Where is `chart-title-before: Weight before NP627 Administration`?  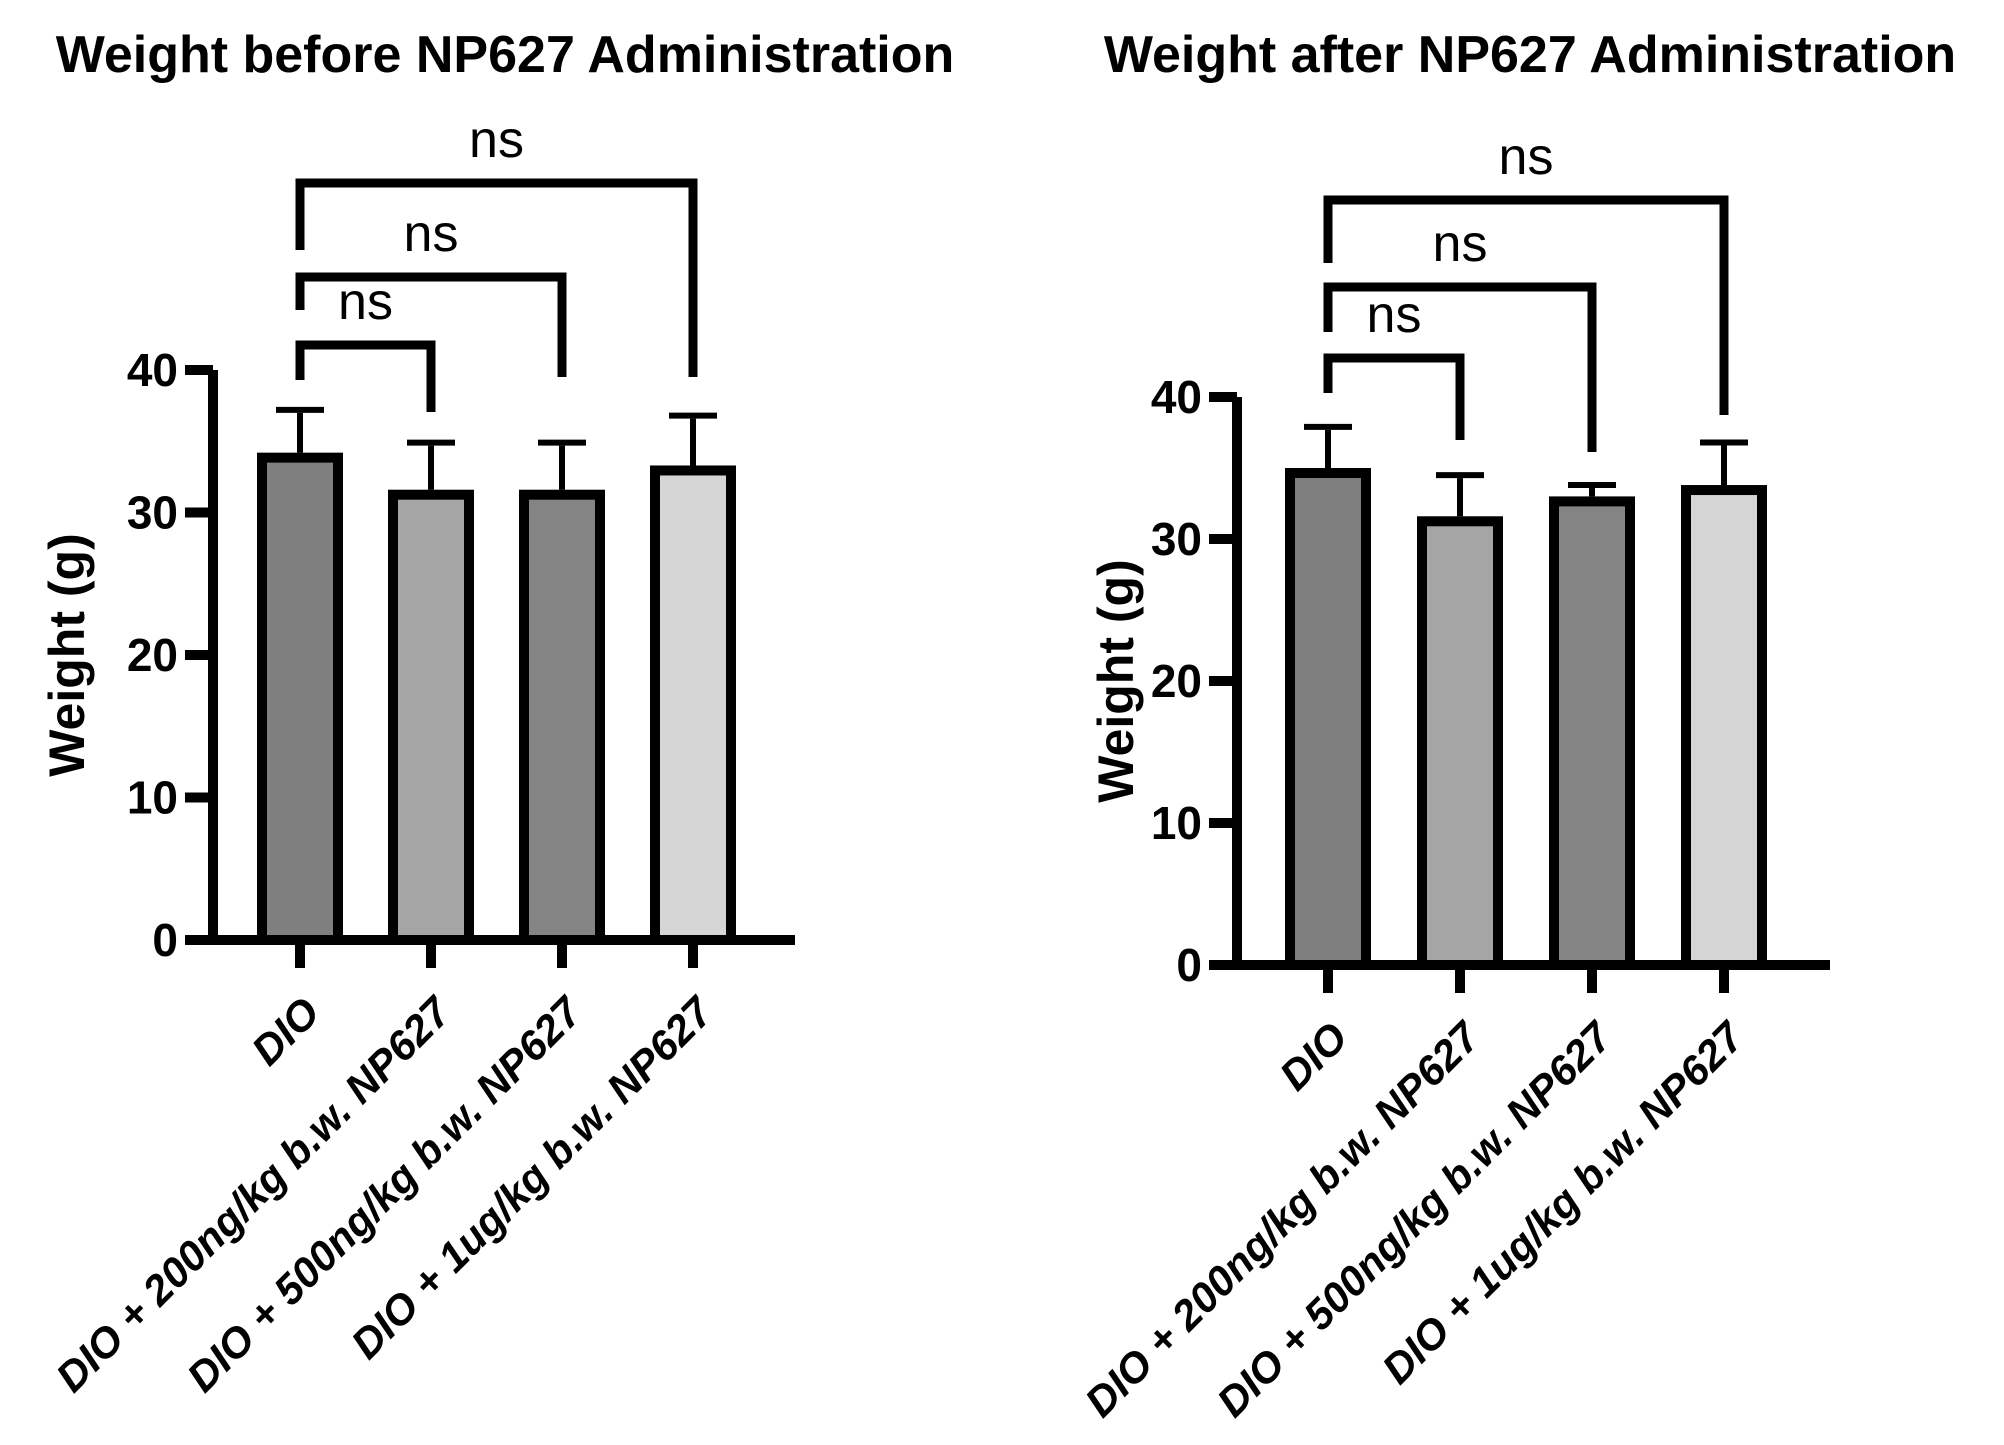
chart-title-before: Weight before NP627 Administration is located at coordinates (505, 55).